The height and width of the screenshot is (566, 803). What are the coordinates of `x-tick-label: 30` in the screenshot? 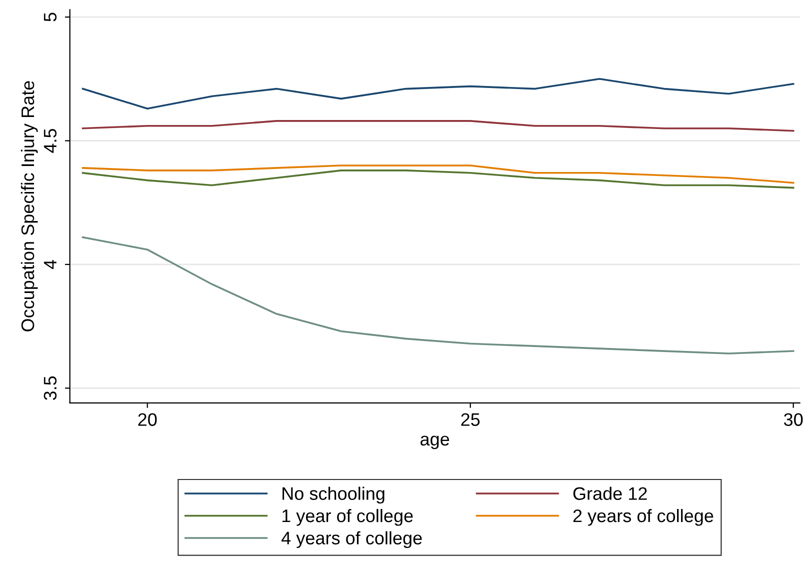 It's located at (793, 419).